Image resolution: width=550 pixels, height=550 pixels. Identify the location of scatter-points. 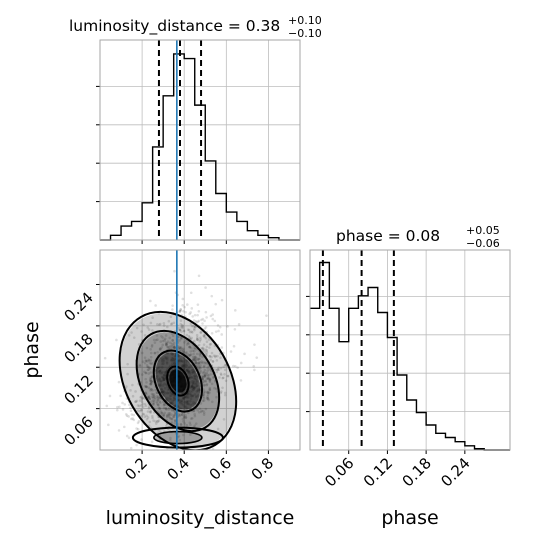
(184, 359).